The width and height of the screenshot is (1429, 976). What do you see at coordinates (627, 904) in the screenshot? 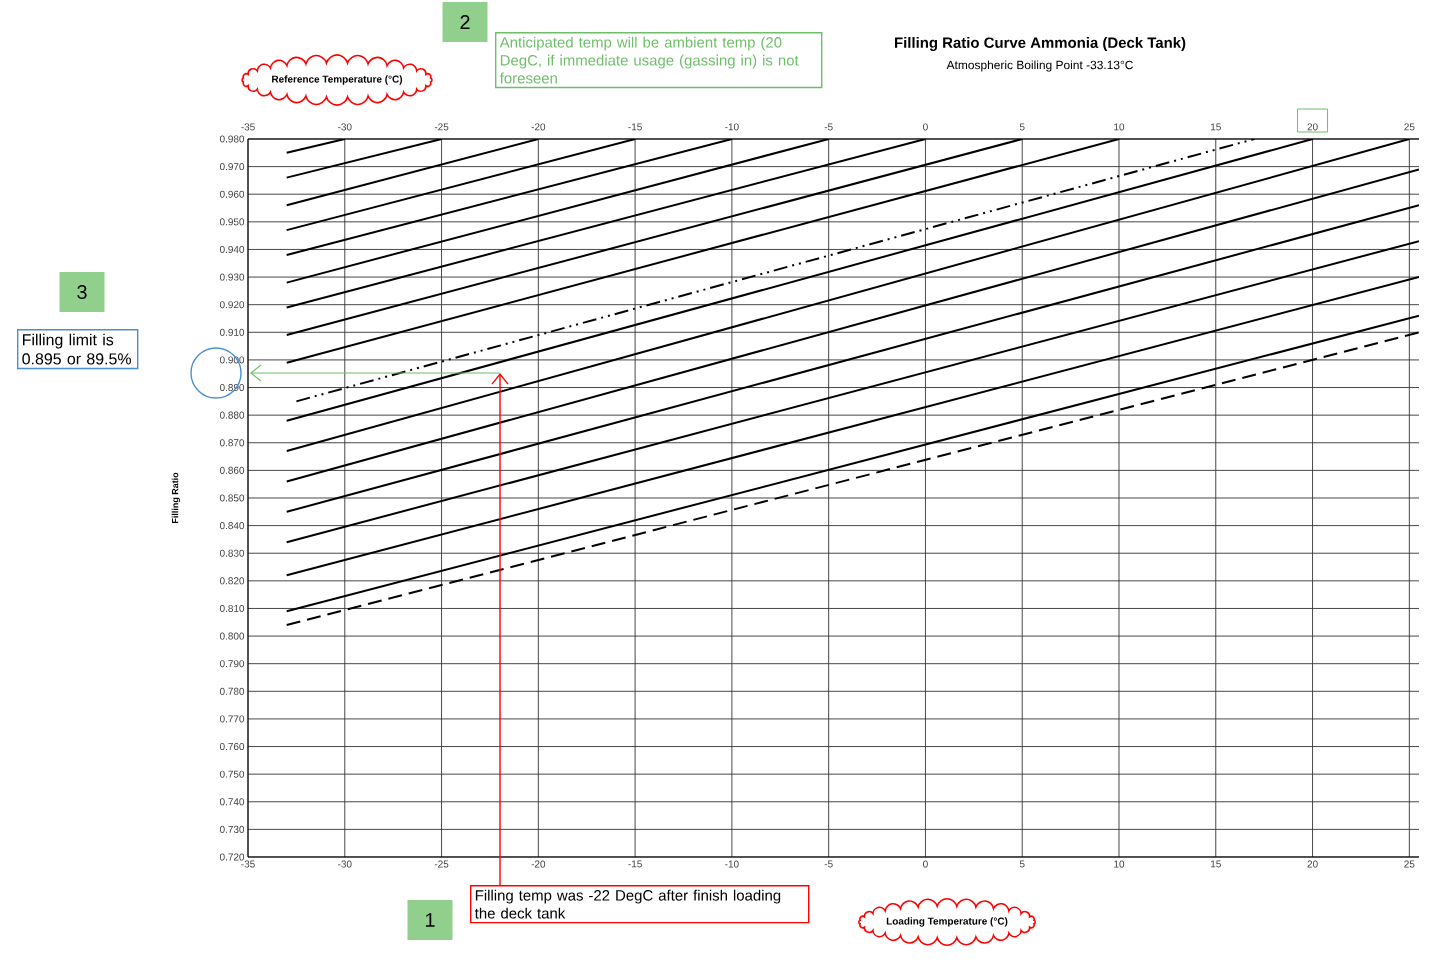
I see `text: Filling temp was -22 DegC after finish loading the deck tank` at bounding box center [627, 904].